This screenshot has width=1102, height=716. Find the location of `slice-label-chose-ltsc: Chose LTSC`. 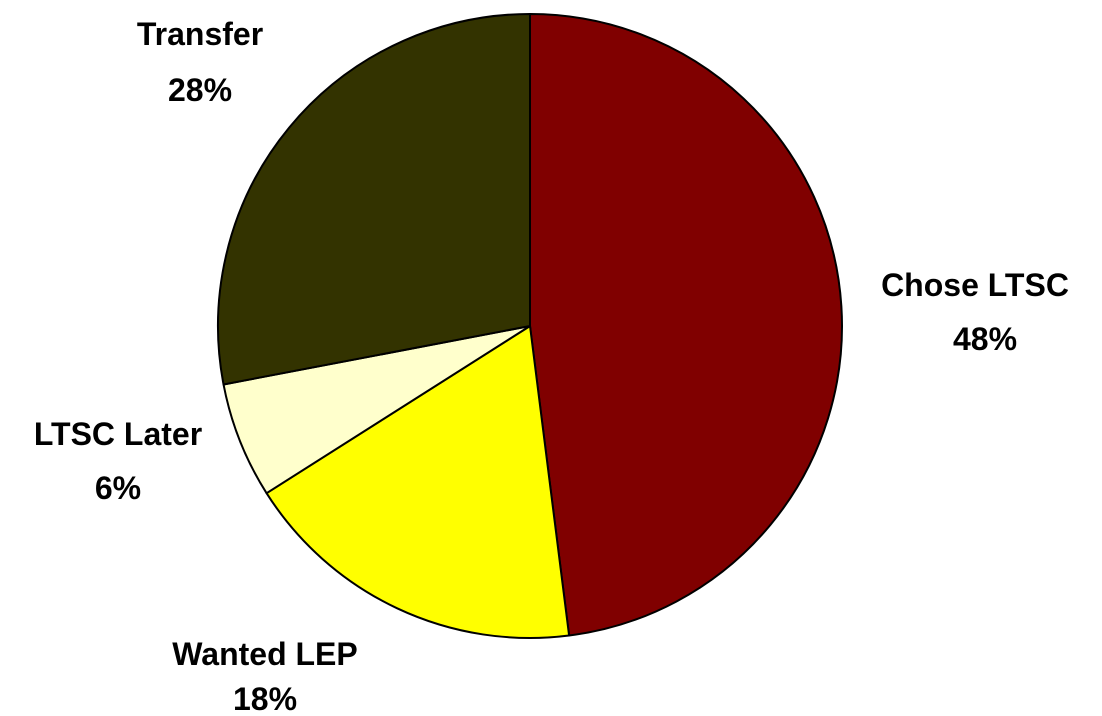

slice-label-chose-ltsc: Chose LTSC is located at coordinates (975, 285).